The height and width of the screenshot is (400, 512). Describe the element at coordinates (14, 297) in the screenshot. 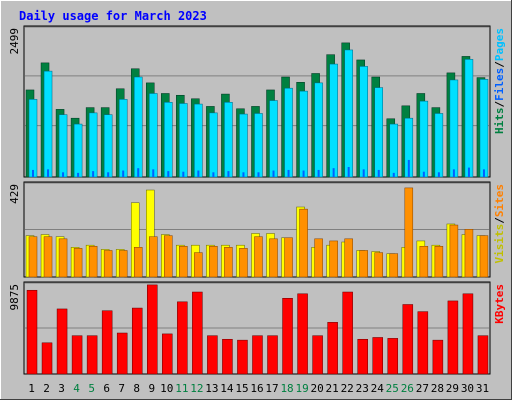

I see `y-max-label-kbytes: 9875` at that location.